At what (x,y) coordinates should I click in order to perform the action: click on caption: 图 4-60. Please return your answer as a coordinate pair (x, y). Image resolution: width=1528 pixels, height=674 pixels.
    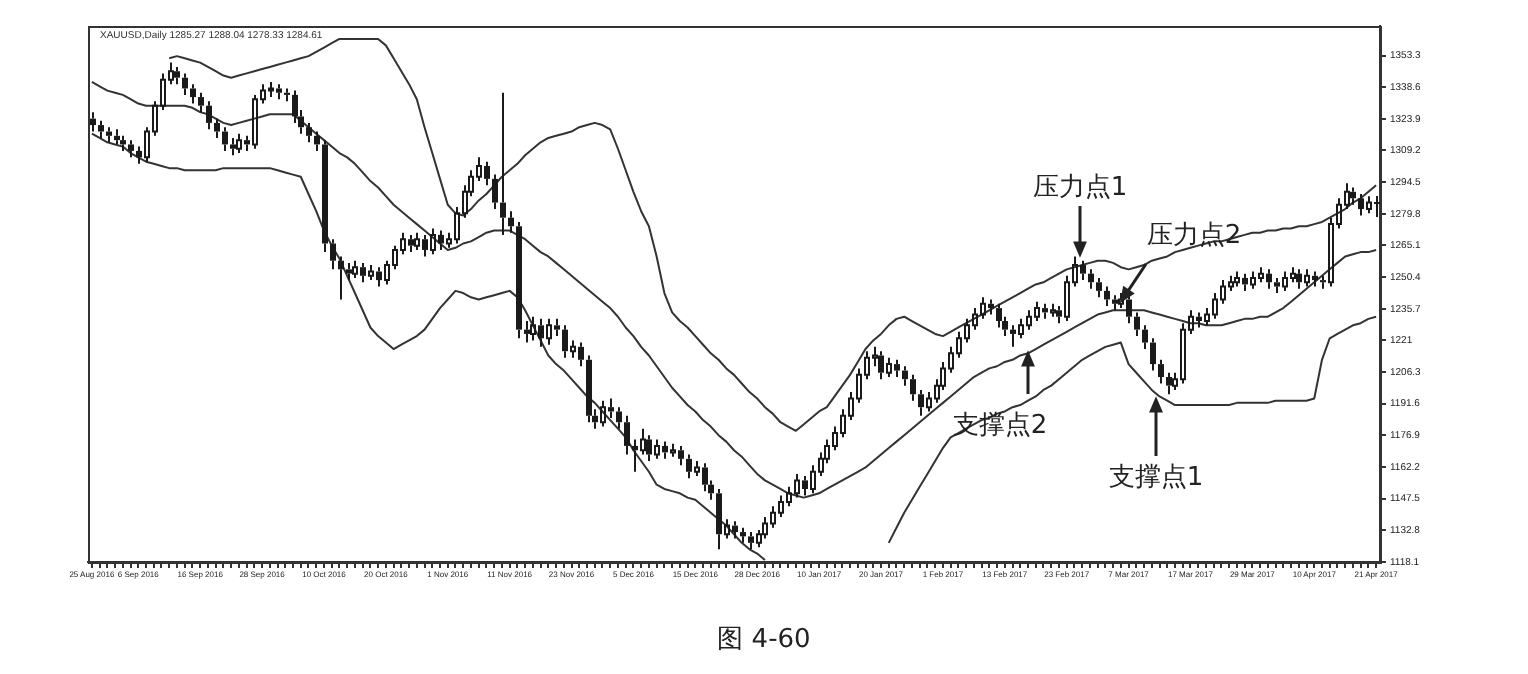
    Looking at the image, I should click on (764, 640).